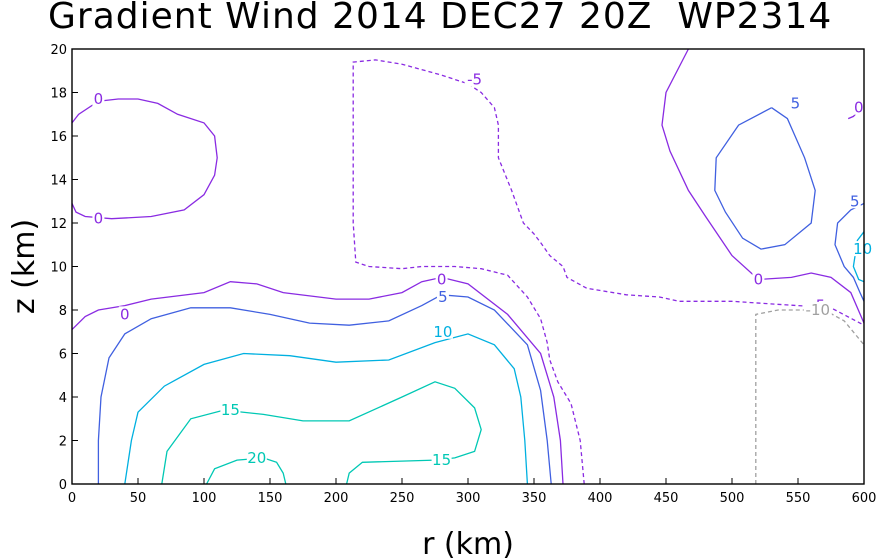  I want to click on y-tick-label: 2, so click(63, 442).